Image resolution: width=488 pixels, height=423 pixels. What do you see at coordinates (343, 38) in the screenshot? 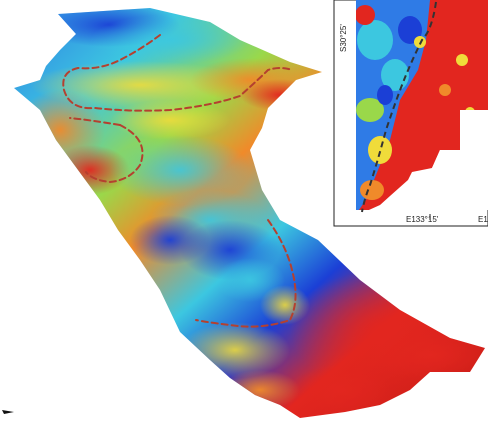
I see `inset-lat-label: S30°25'` at bounding box center [343, 38].